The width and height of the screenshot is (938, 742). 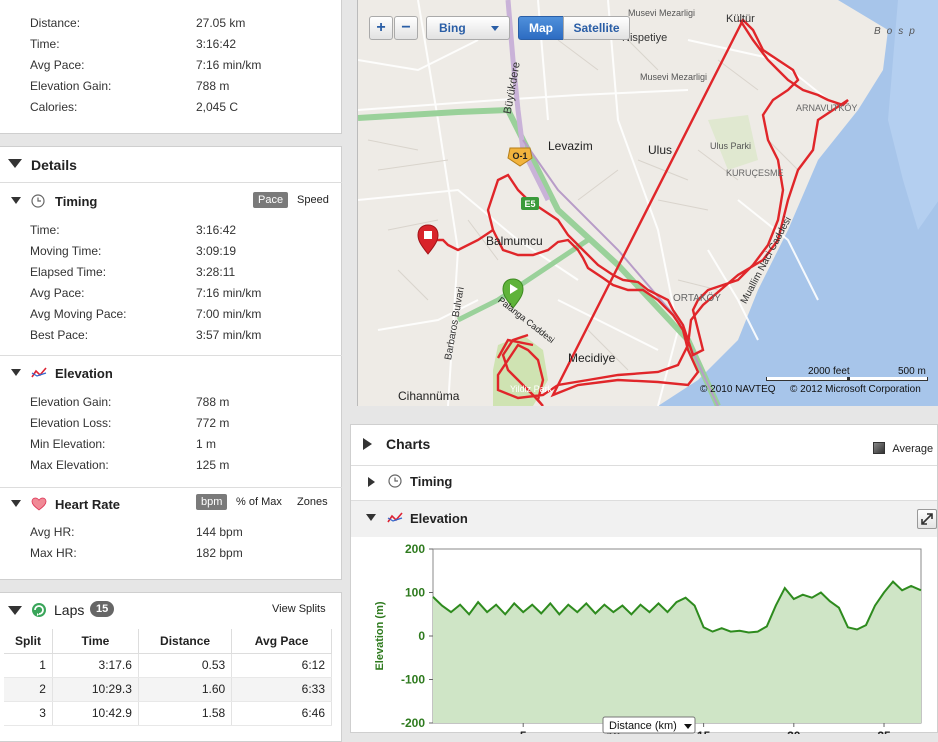 What do you see at coordinates (84, 373) in the screenshot?
I see `elevation-title: Elevation` at bounding box center [84, 373].